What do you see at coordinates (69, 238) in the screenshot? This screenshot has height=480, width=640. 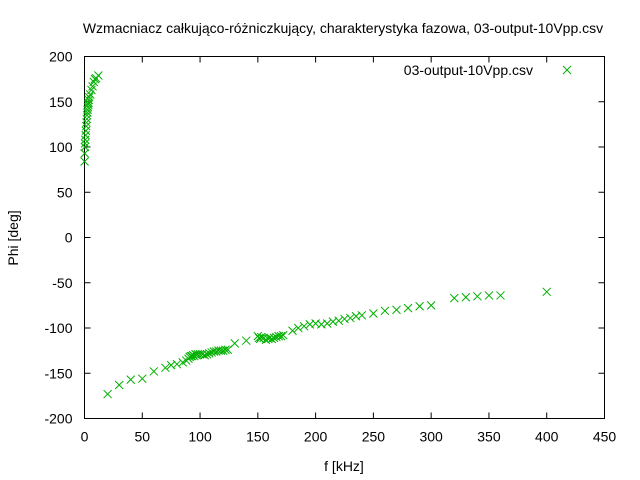 I see `y-tick-label: 0` at bounding box center [69, 238].